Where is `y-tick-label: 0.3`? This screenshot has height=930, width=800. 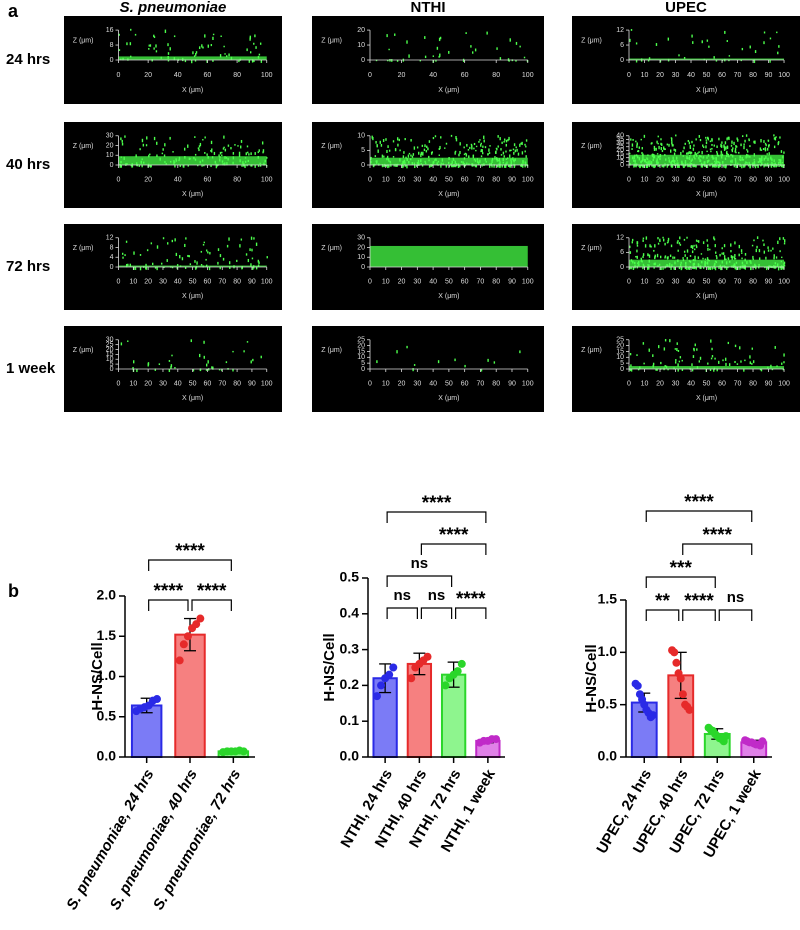
y-tick-label: 0.3 is located at coordinates (350, 648).